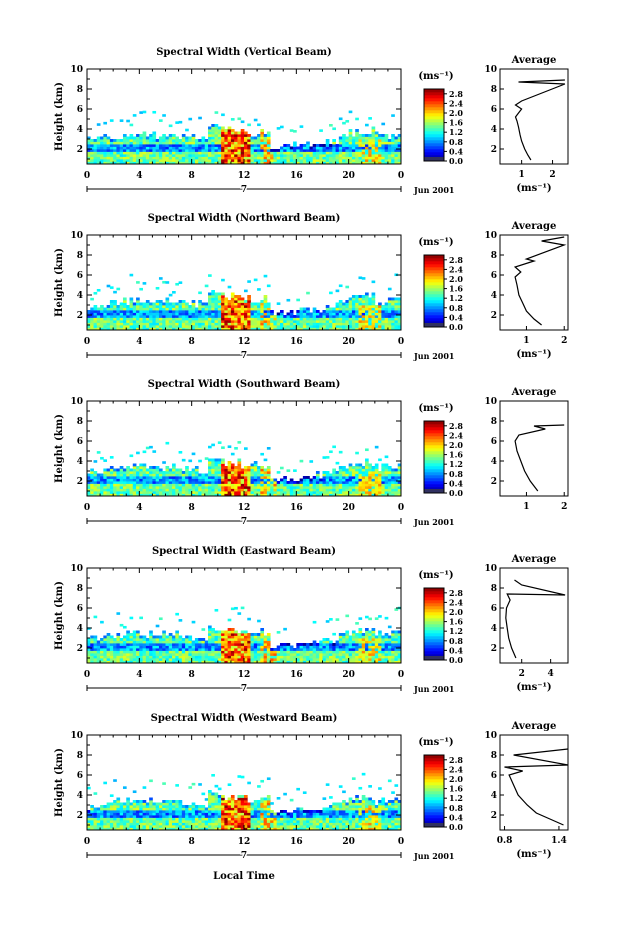  Describe the element at coordinates (456, 612) in the screenshot. I see `colorbar-tick-label: 2.0` at that location.